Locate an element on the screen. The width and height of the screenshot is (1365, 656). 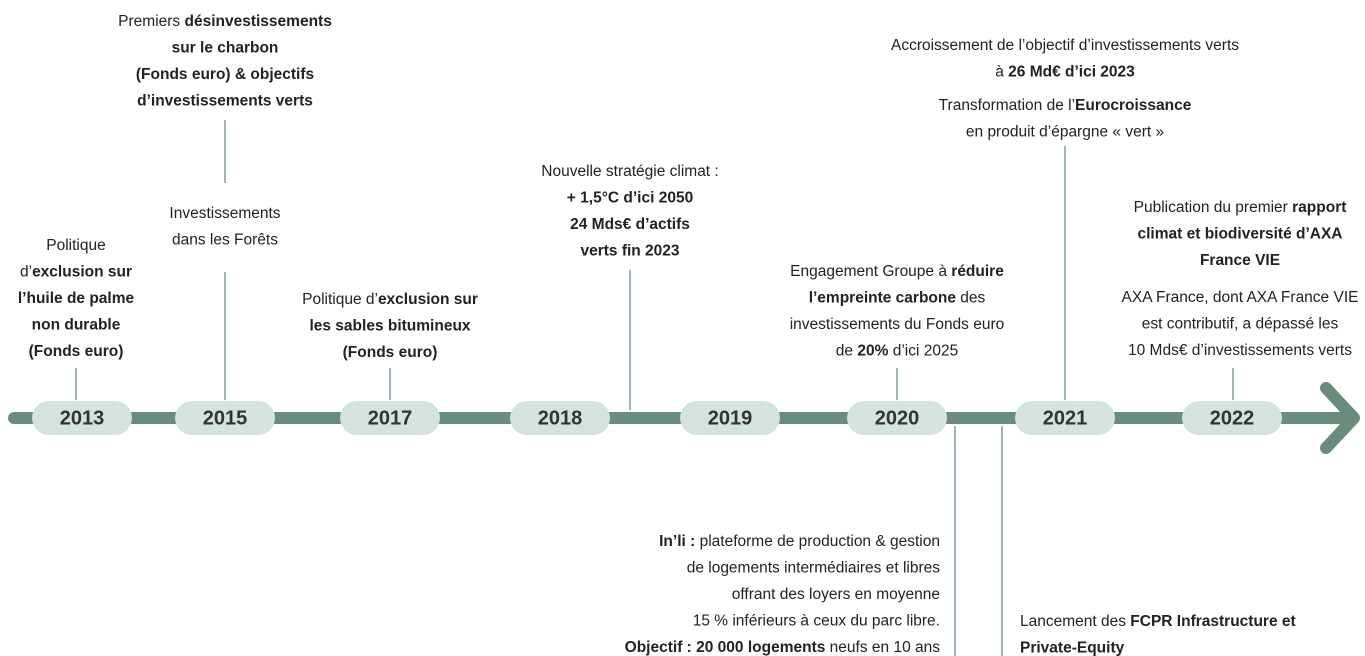
text-run: 26 Md€ d’ici 2023 is located at coordinates (1071, 72).